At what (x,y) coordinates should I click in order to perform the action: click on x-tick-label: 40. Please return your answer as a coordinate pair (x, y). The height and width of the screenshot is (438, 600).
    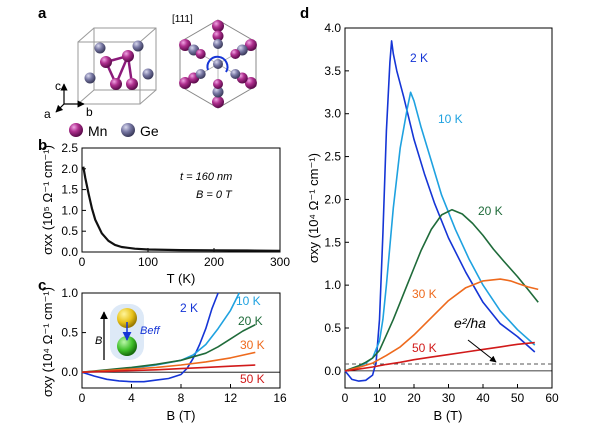
    Looking at the image, I should click on (483, 398).